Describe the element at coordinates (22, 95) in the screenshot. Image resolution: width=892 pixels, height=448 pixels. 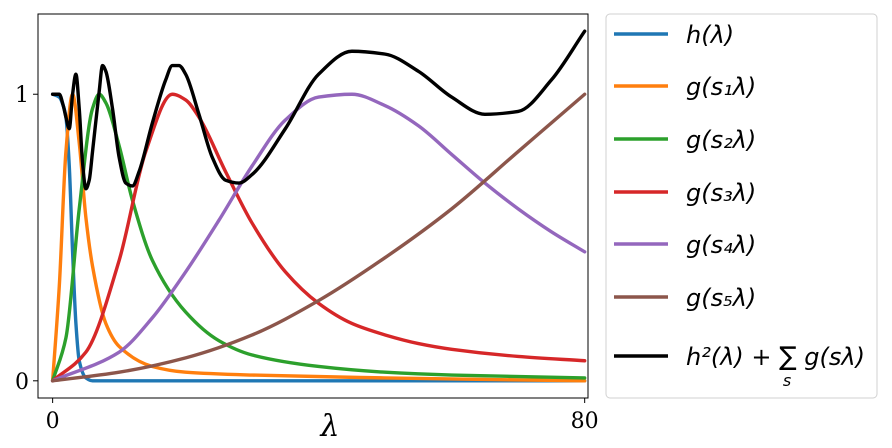
I see `y-tick-label: 1` at that location.